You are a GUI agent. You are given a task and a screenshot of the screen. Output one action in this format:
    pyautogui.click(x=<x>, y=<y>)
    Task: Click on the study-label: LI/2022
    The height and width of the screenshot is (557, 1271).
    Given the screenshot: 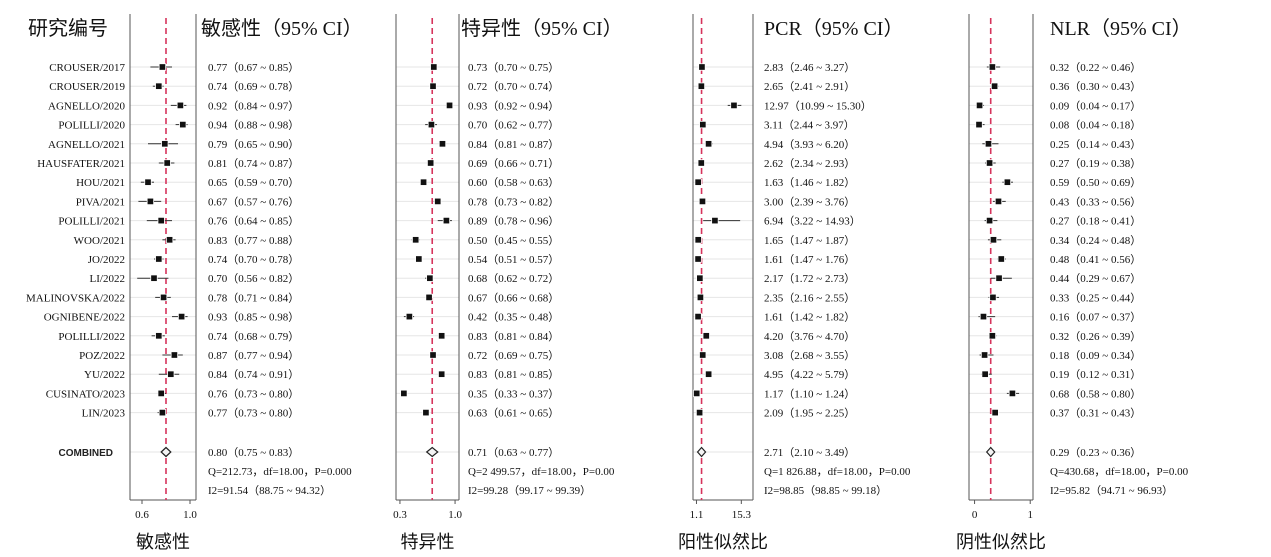 What is the action you would take?
    pyautogui.click(x=107, y=279)
    